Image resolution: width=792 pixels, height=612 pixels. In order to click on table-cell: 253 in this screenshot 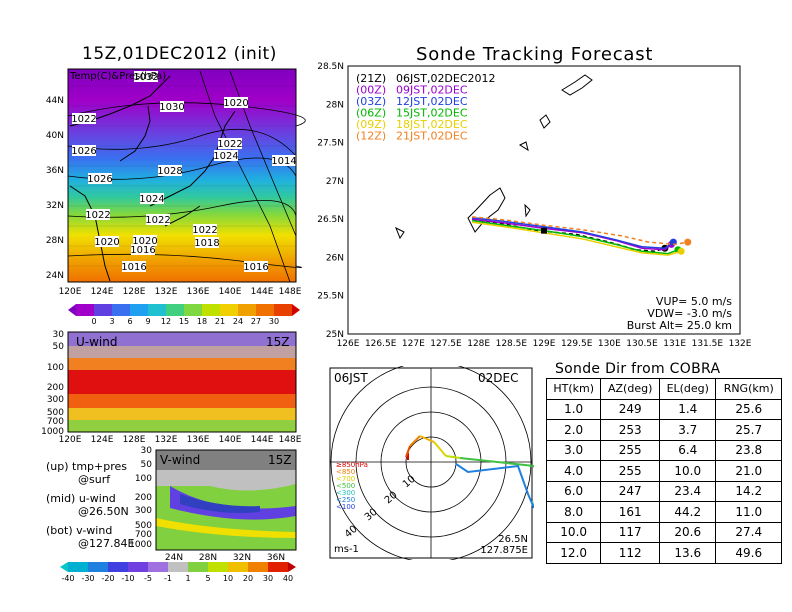, I will do `click(630, 430)`.